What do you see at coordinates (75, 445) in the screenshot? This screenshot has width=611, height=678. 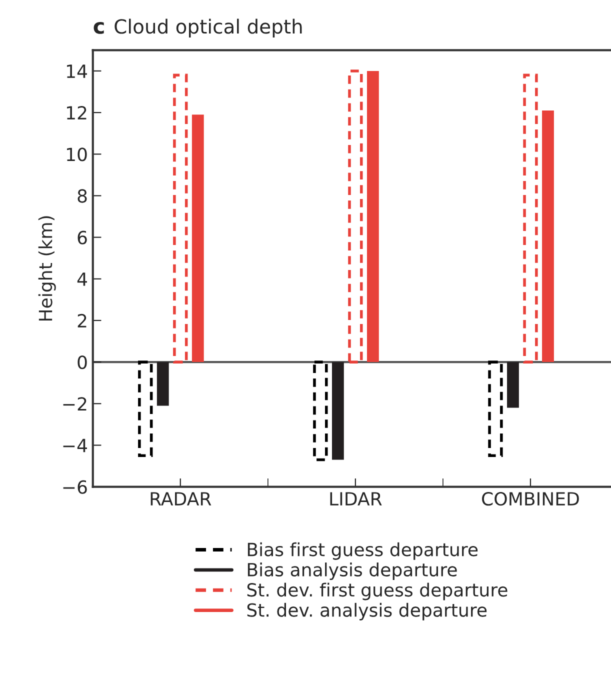 I see `y-tick-label: −4` at bounding box center [75, 445].